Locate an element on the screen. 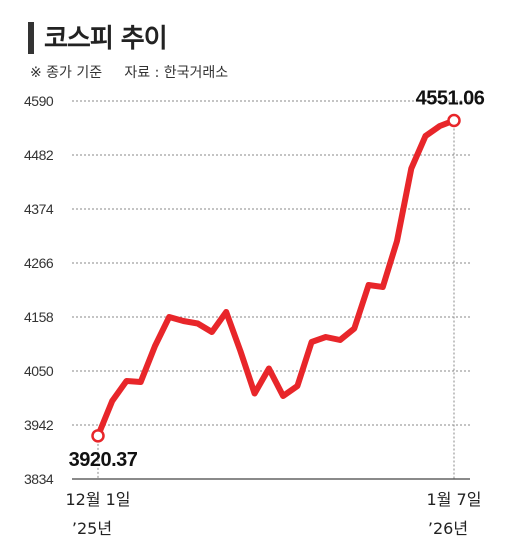 This screenshot has height=554, width=530. y-tick-label: 4374 is located at coordinates (39, 209).